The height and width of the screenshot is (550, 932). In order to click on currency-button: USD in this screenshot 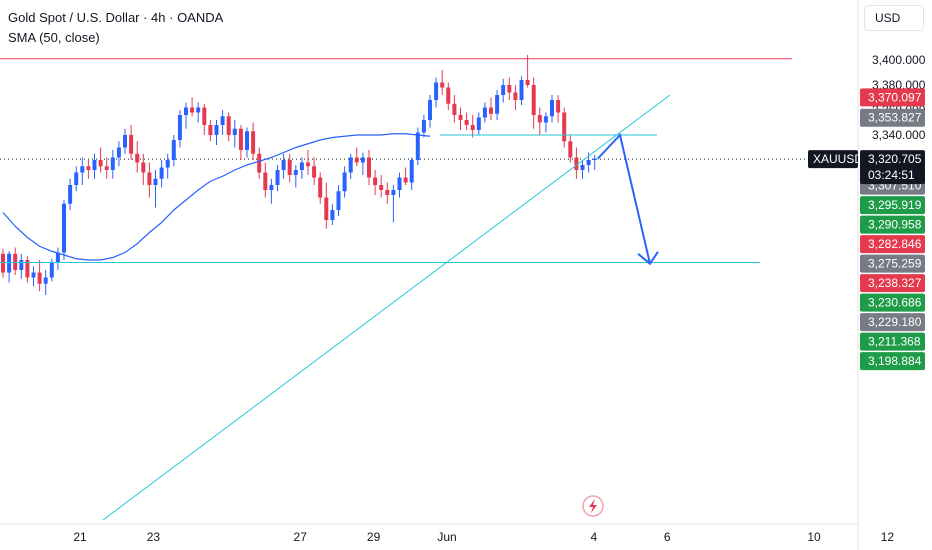, I will do `click(894, 18)`.